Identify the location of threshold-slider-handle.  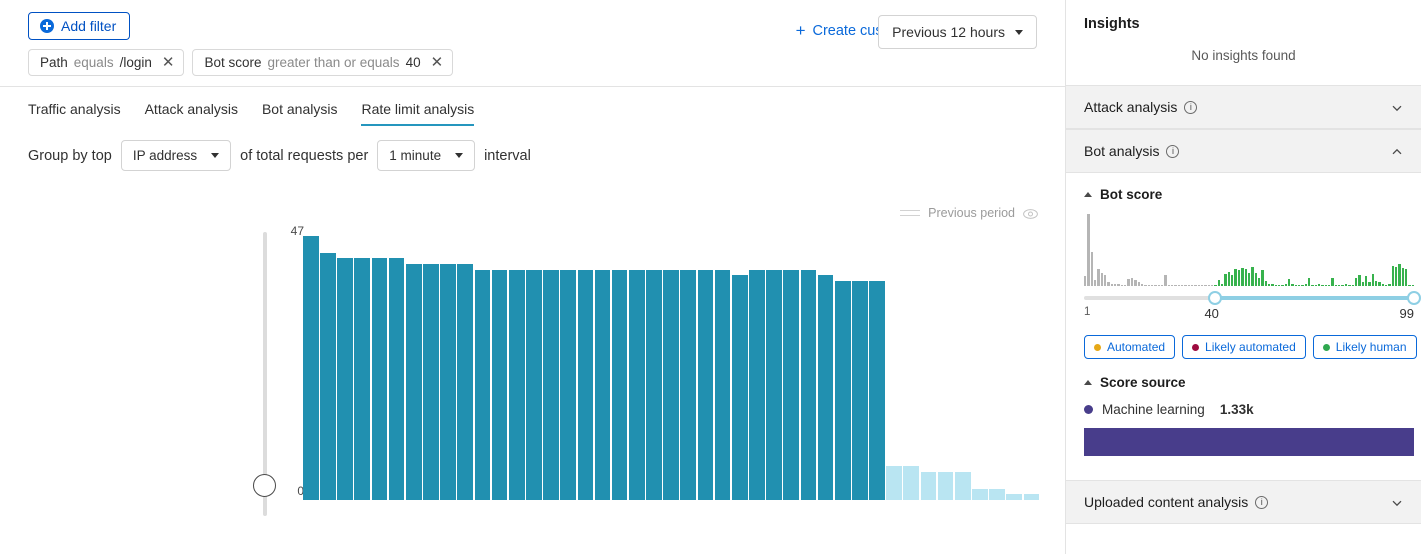
(264, 485).